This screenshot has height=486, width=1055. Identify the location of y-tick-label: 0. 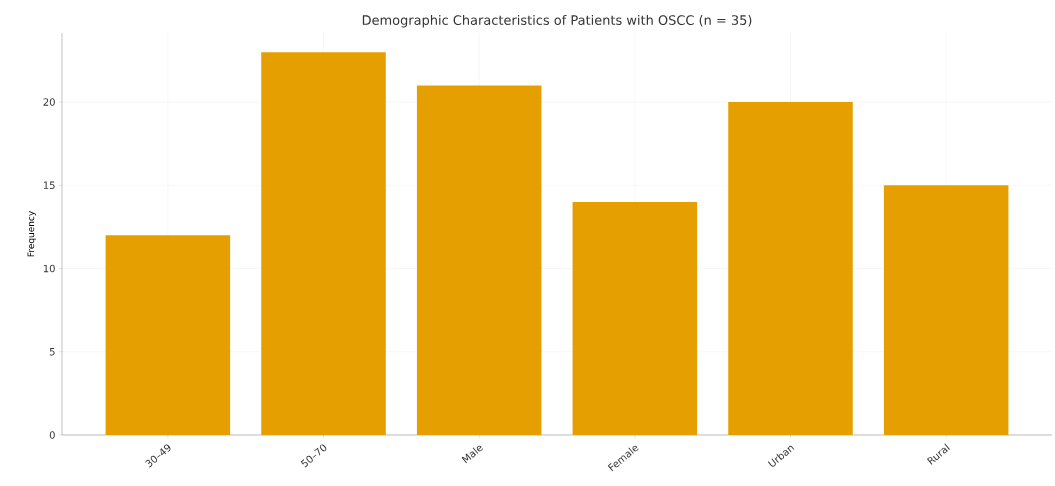
(52, 435).